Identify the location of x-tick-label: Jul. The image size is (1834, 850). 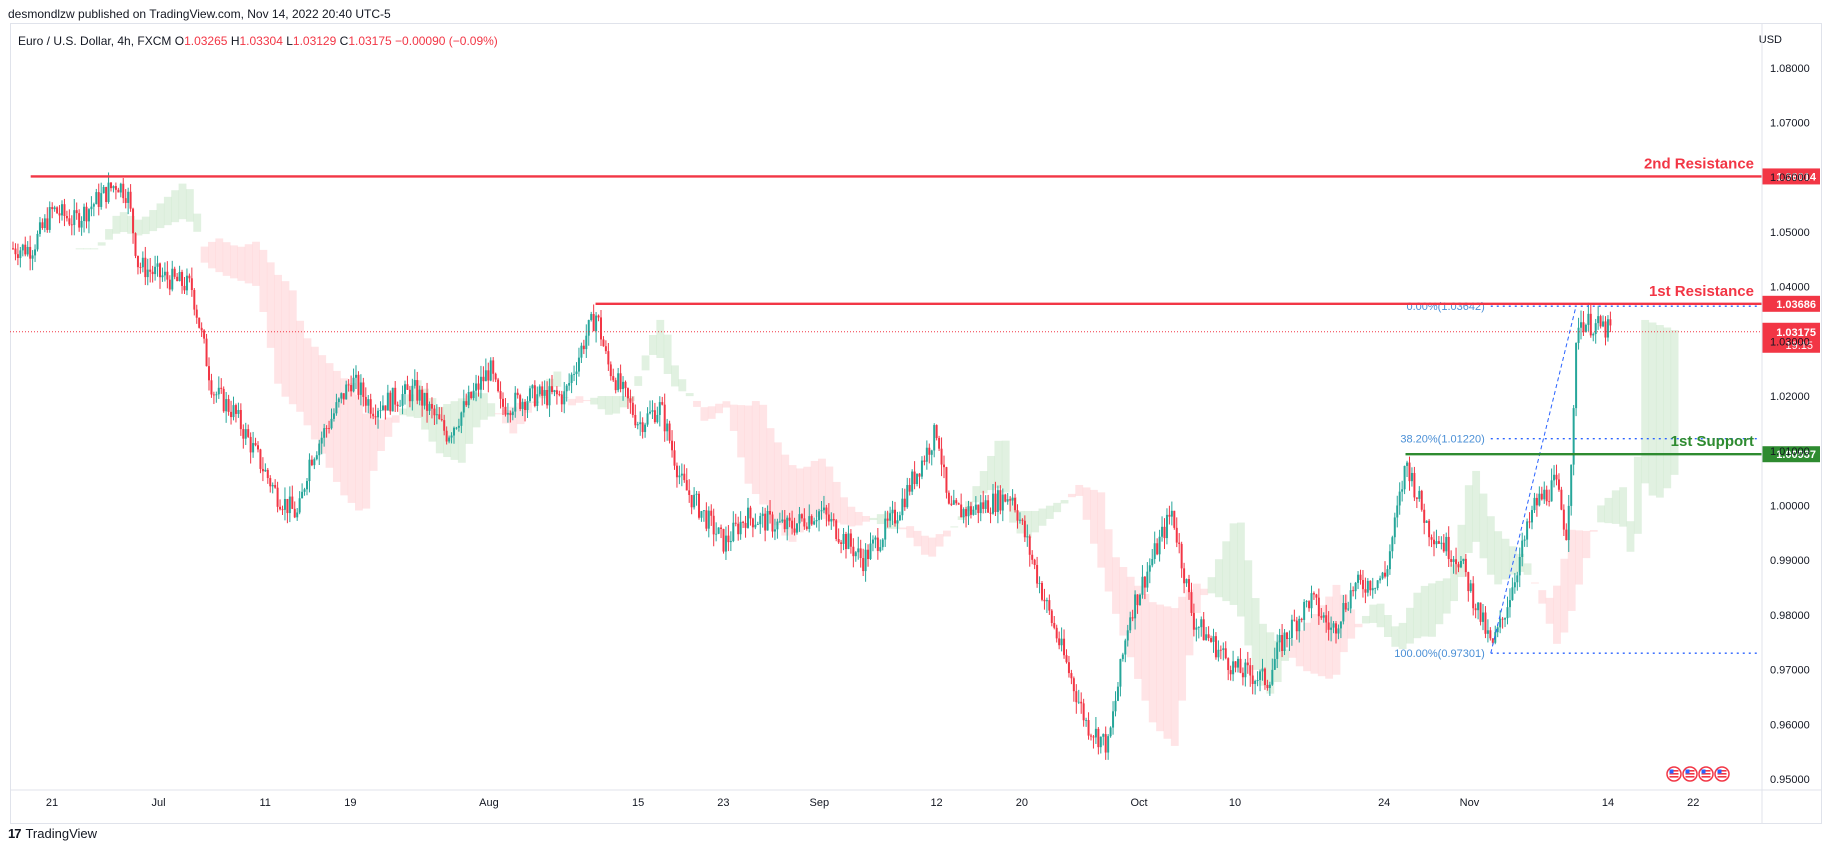
(159, 803).